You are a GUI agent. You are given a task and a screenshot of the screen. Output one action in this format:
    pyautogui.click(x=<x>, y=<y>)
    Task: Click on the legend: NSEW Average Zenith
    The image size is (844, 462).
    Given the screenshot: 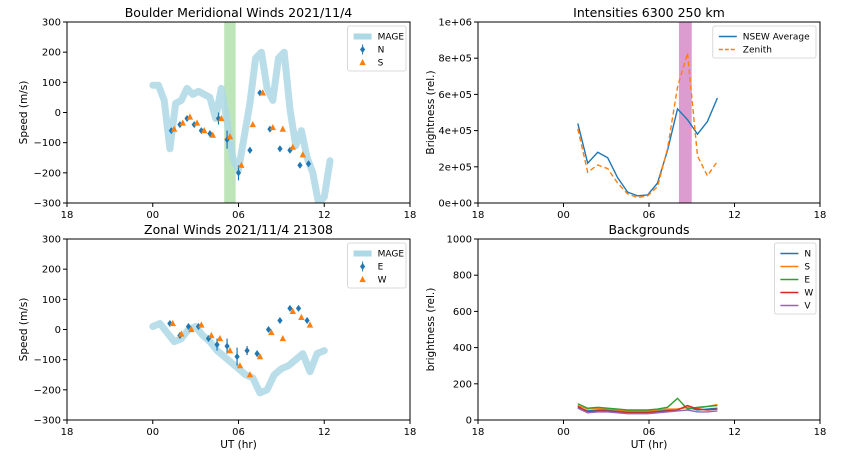 What is the action you would take?
    pyautogui.click(x=764, y=42)
    